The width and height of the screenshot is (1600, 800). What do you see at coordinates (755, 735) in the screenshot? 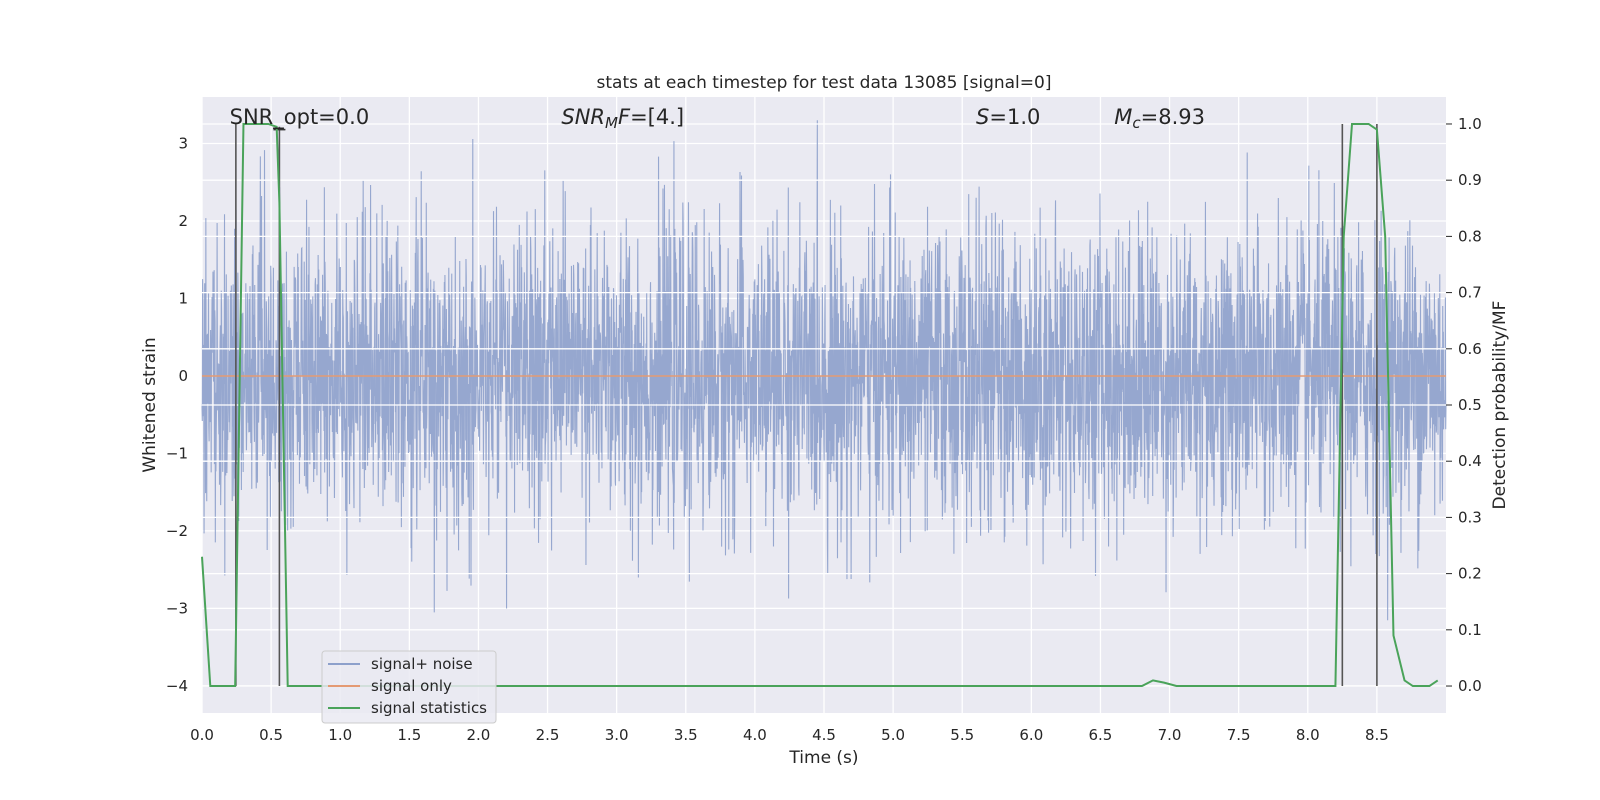
I see `x-tick-label: 4.0` at bounding box center [755, 735].